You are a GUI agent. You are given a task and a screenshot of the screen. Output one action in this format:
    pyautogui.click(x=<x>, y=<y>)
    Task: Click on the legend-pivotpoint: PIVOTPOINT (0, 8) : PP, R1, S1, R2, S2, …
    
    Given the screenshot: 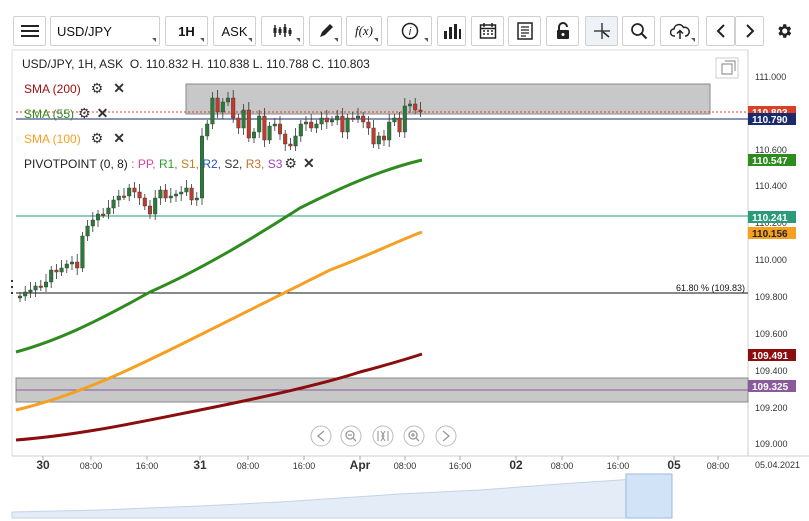 What is the action you would take?
    pyautogui.click(x=169, y=163)
    